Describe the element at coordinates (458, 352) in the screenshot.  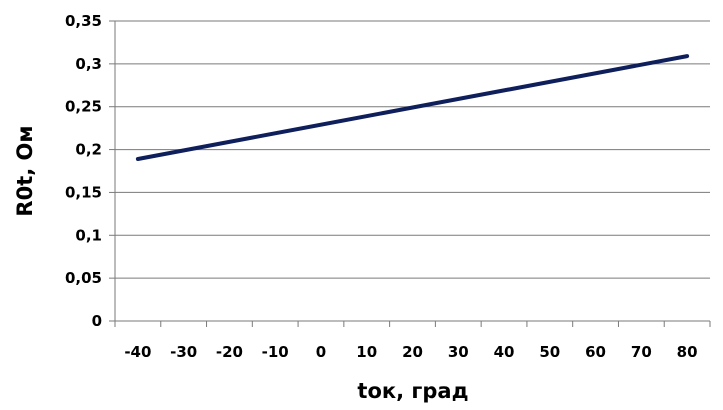
I see `x-tick-label: 30` at that location.